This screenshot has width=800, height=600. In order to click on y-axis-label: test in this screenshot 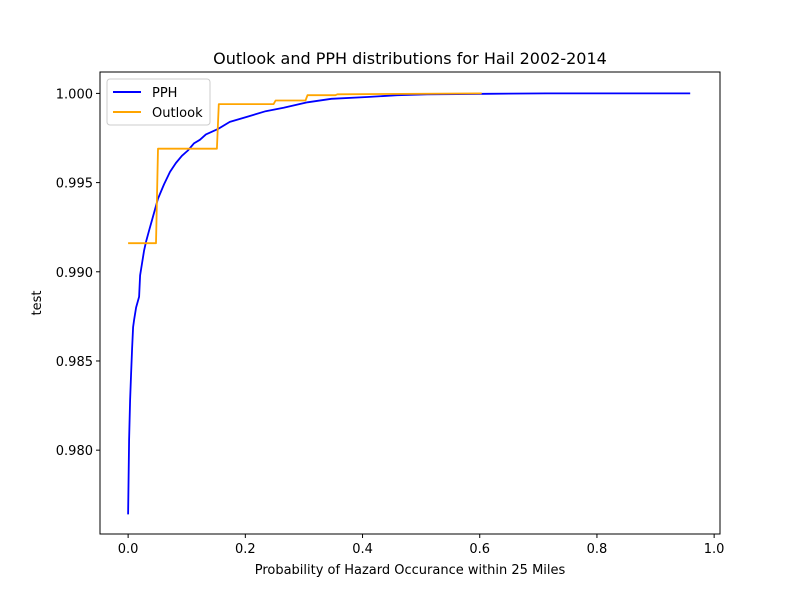, I will do `click(37, 303)`.